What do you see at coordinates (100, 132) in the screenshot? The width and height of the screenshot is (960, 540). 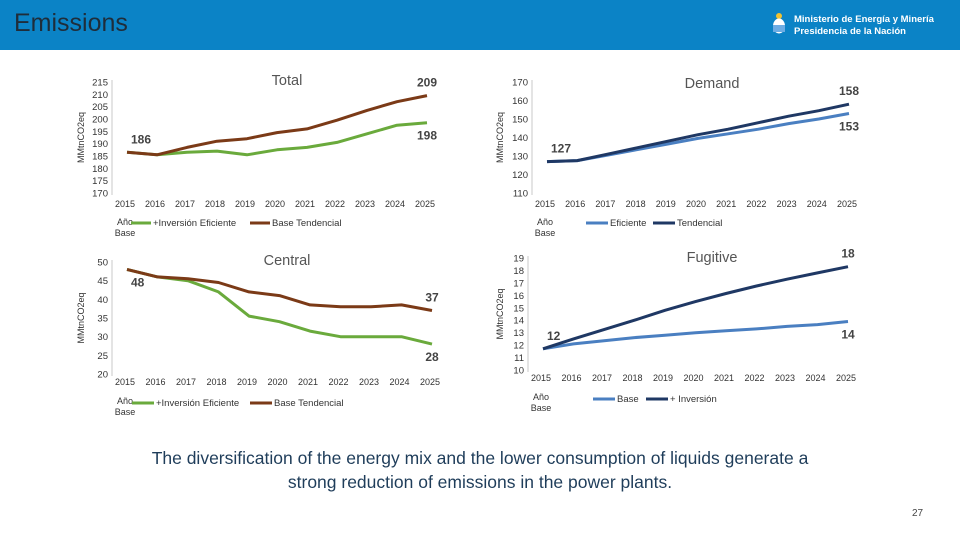 I see `y-tick-label: 195` at bounding box center [100, 132].